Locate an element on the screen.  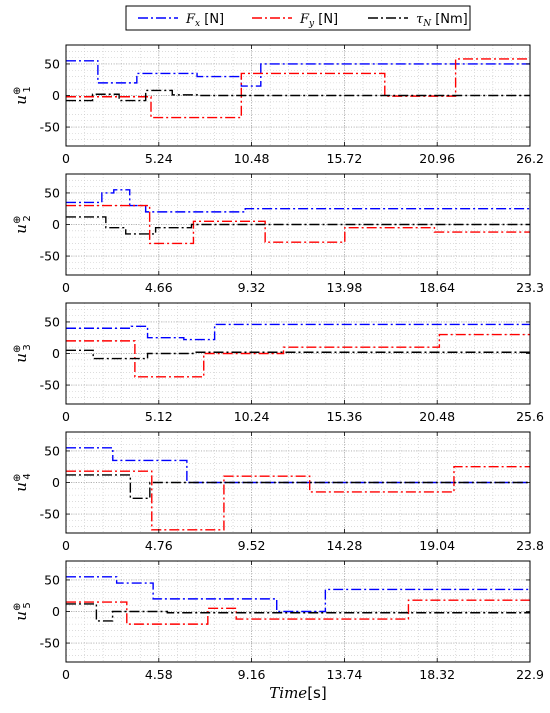
y-axis-label: u⊕2 is located at coordinates (22, 224).